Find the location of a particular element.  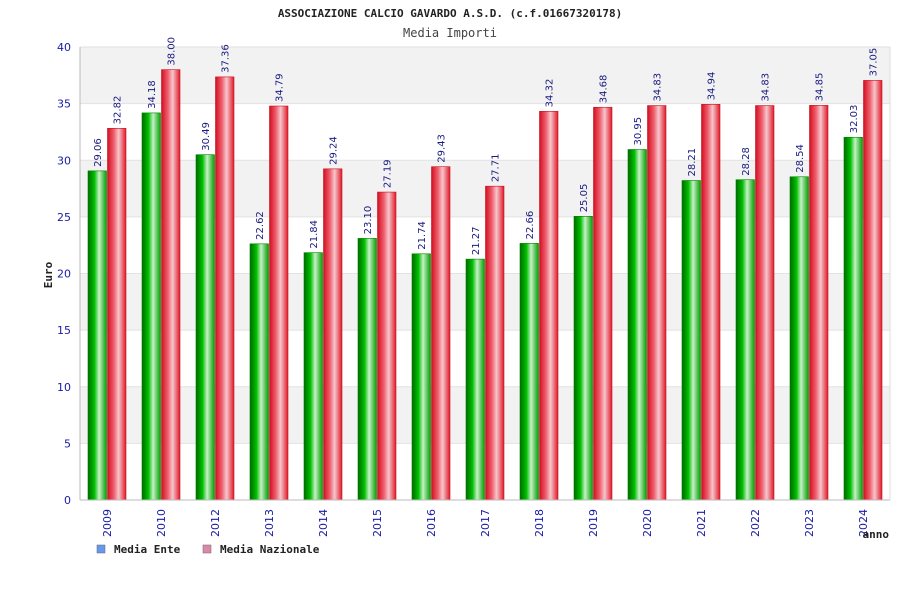

value-label-nazionale-2015: 27.19 is located at coordinates (388, 173).